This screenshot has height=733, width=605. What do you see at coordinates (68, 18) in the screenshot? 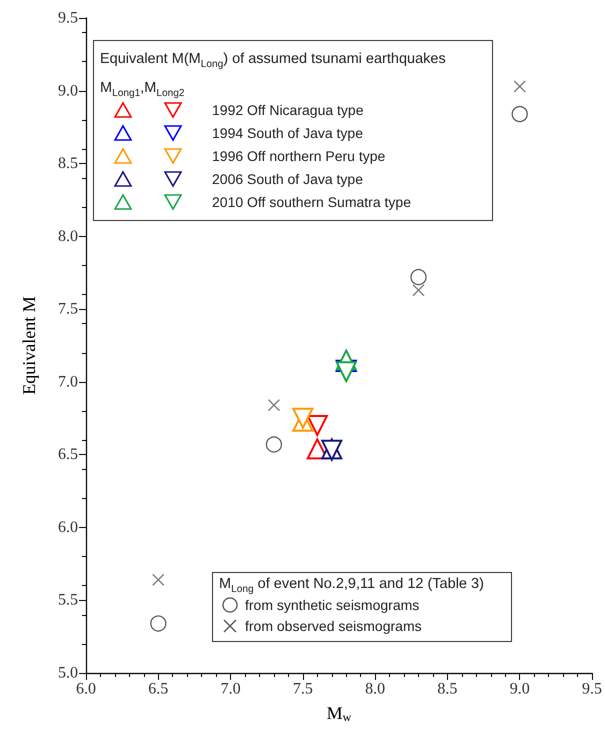
I see `y-tick-label: 9.5` at bounding box center [68, 18].